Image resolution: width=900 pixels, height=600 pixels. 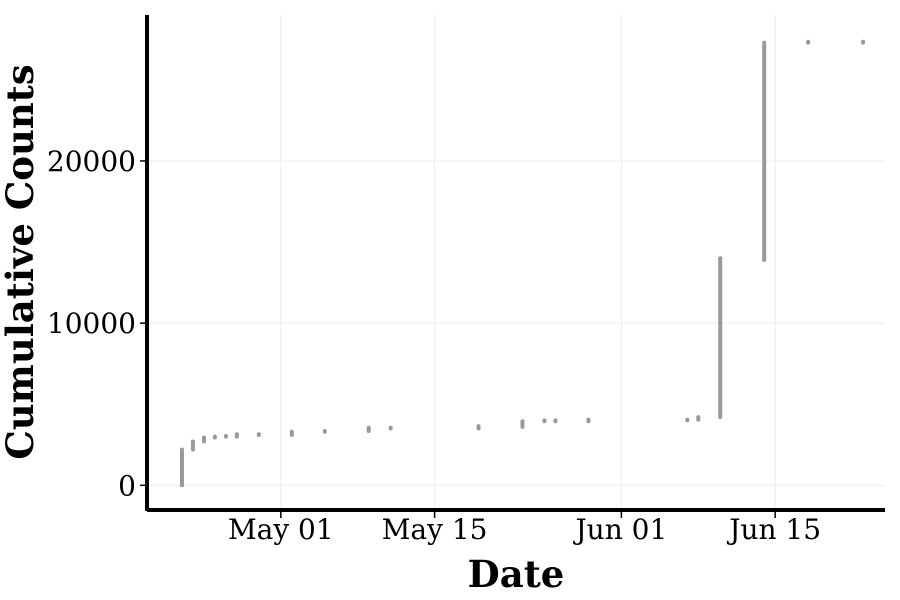 What do you see at coordinates (91, 323) in the screenshot?
I see `y-tick-label-1: 10000` at bounding box center [91, 323].